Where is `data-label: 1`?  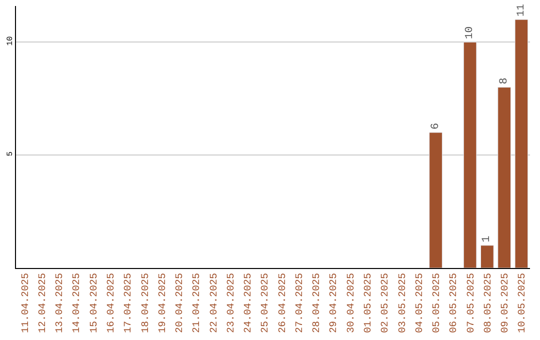 data-label: 1 is located at coordinates (487, 238).